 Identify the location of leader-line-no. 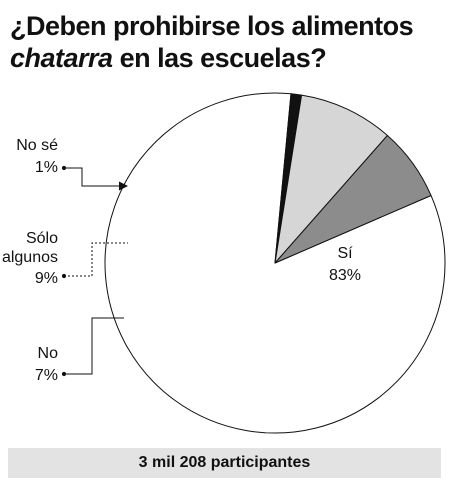
(94, 346).